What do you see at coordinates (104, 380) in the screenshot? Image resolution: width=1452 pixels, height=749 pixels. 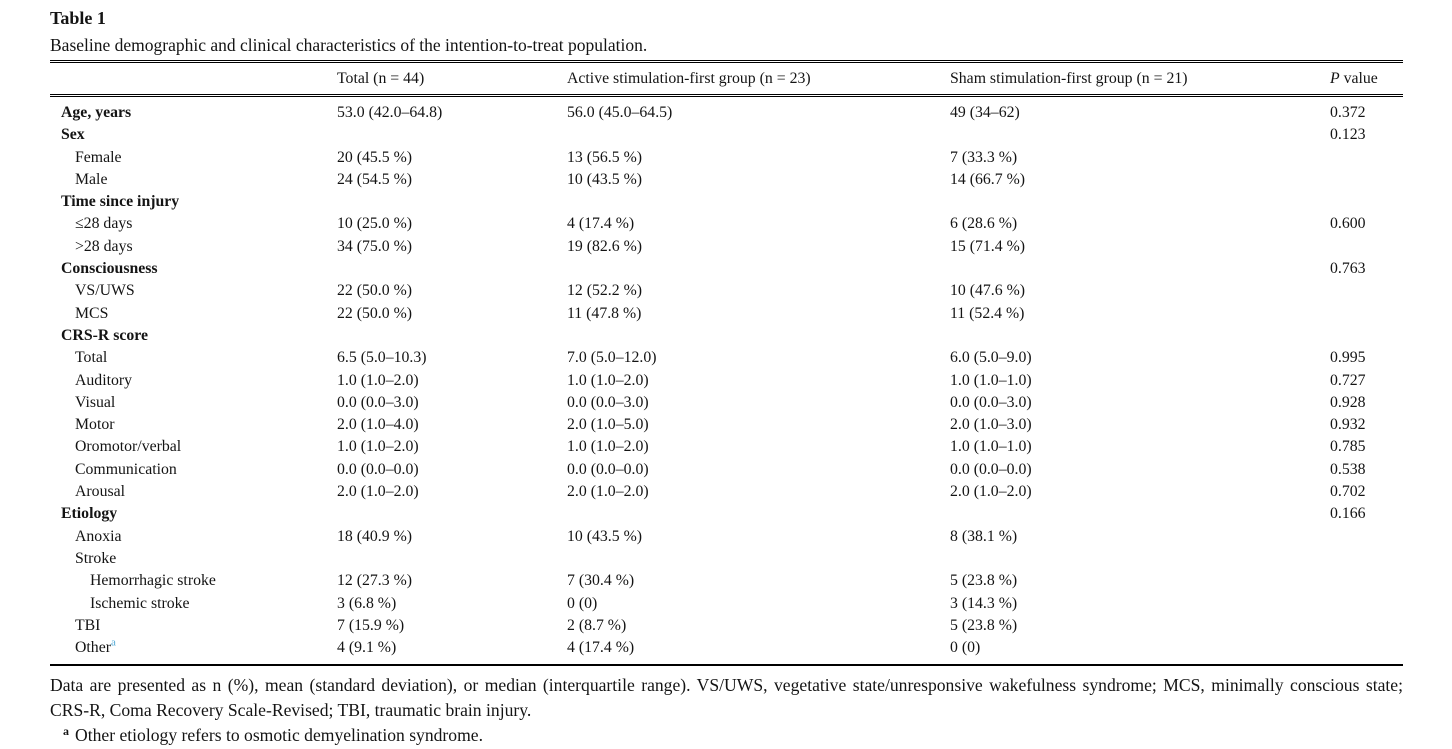 I see `row-label-cell: Auditory` at bounding box center [104, 380].